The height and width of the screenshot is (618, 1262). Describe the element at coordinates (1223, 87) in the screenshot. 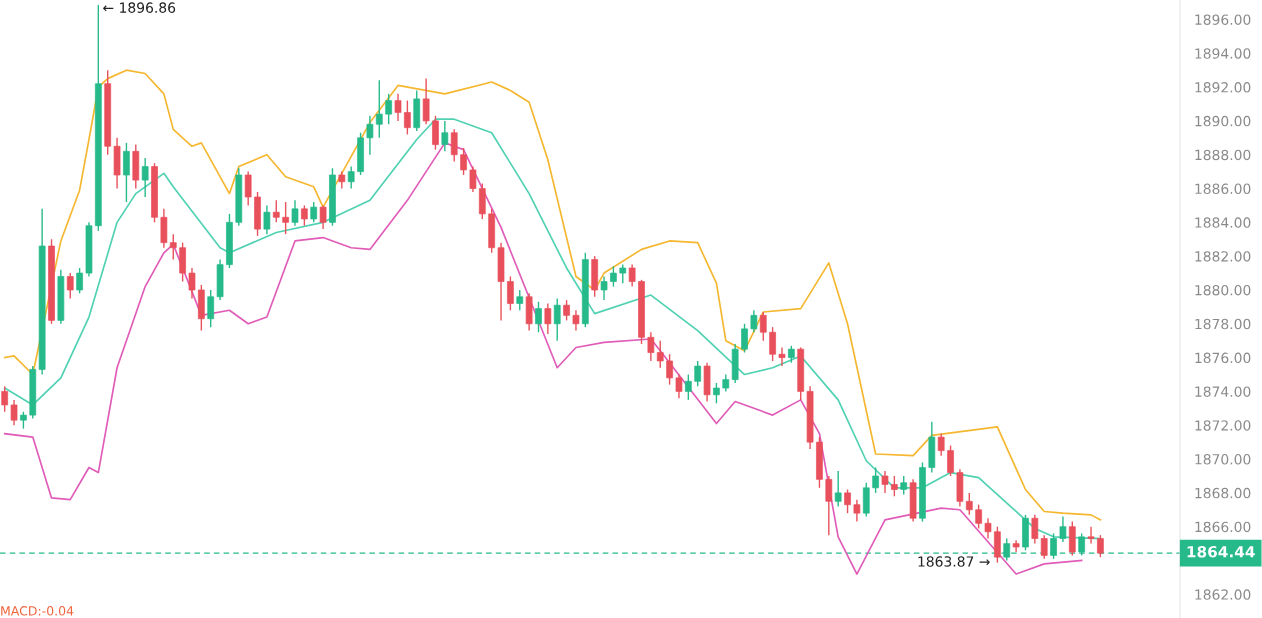

I see `y-tick-label: 1892.00` at that location.